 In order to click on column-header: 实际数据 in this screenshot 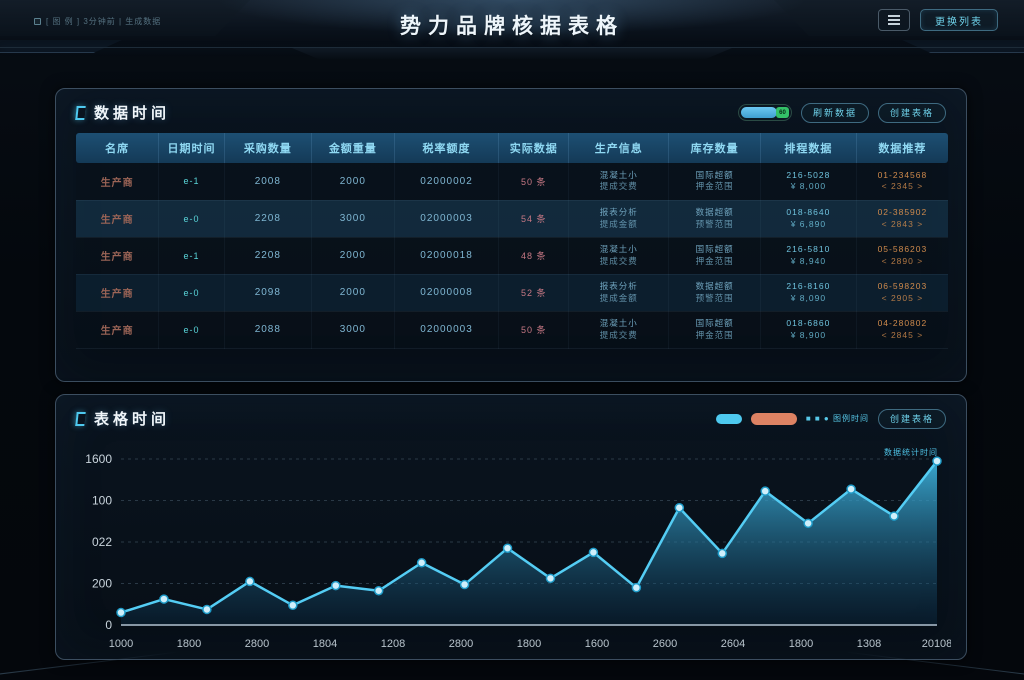, I will do `click(534, 148)`.